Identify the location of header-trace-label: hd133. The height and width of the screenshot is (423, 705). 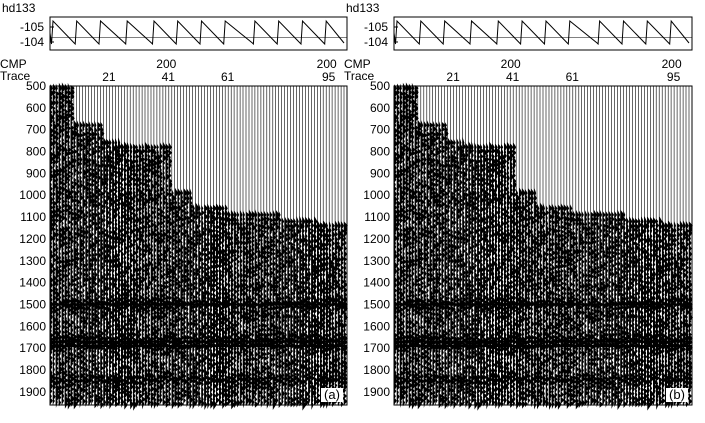
(19, 8).